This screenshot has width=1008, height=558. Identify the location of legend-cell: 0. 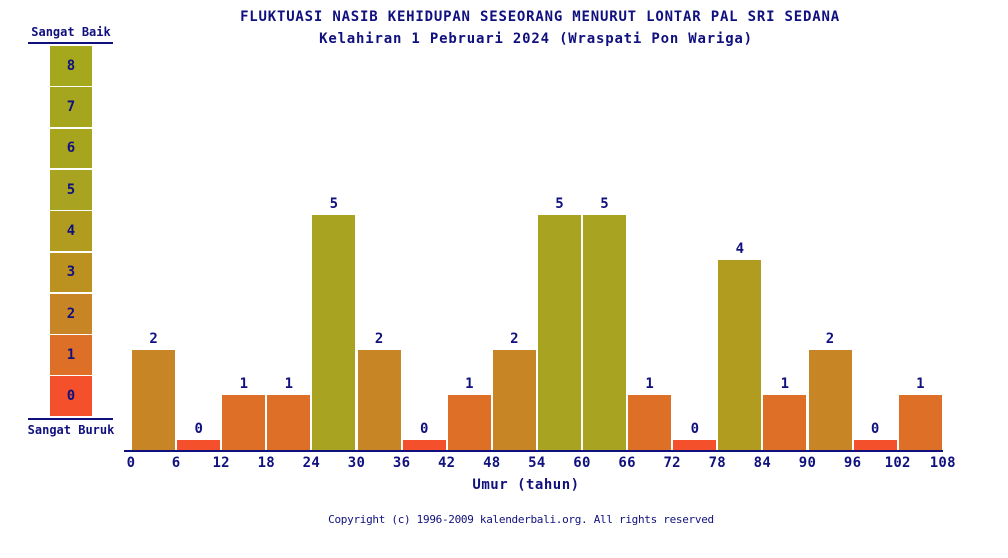
(71, 396).